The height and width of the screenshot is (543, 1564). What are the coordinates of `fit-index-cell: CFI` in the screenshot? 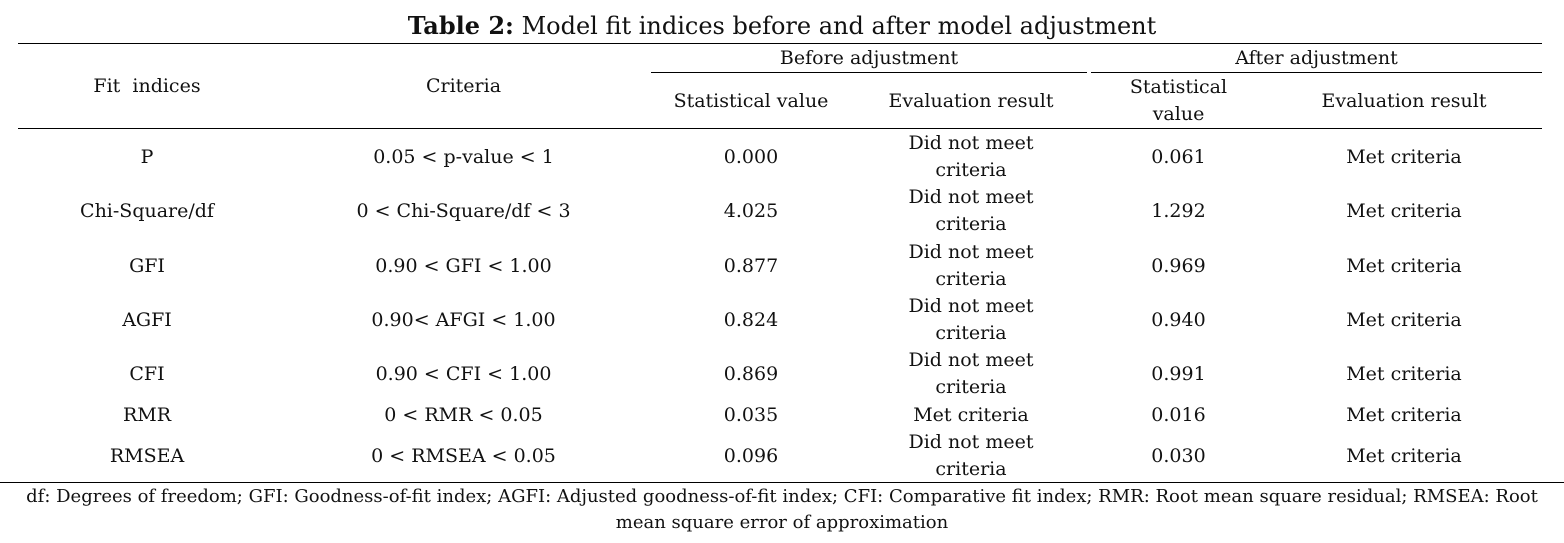 It's located at (147, 374).